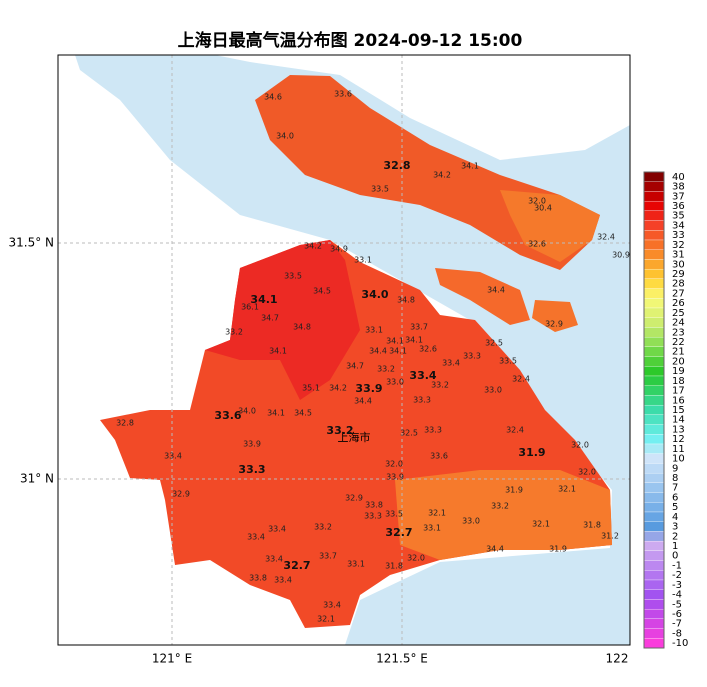 The width and height of the screenshot is (707, 687). Describe the element at coordinates (678, 449) in the screenshot. I see `colorbar-label: 11` at that location.